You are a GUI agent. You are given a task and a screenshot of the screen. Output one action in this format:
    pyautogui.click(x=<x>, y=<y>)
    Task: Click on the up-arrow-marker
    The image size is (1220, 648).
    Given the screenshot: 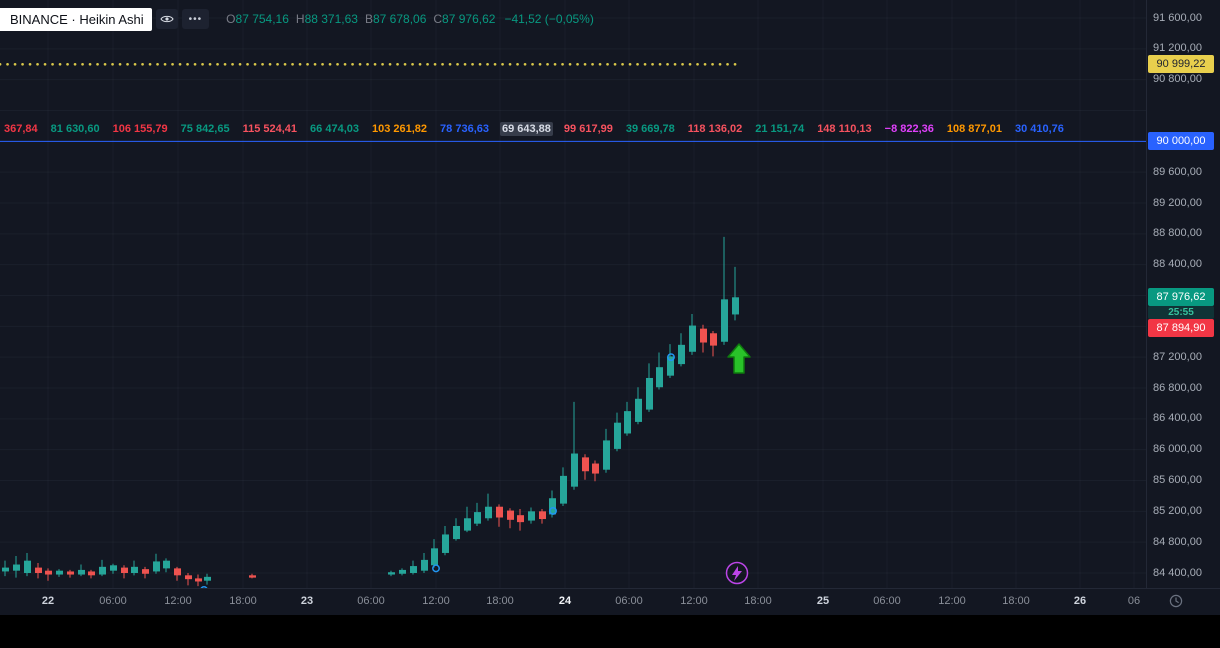 What is the action you would take?
    pyautogui.click(x=739, y=358)
    